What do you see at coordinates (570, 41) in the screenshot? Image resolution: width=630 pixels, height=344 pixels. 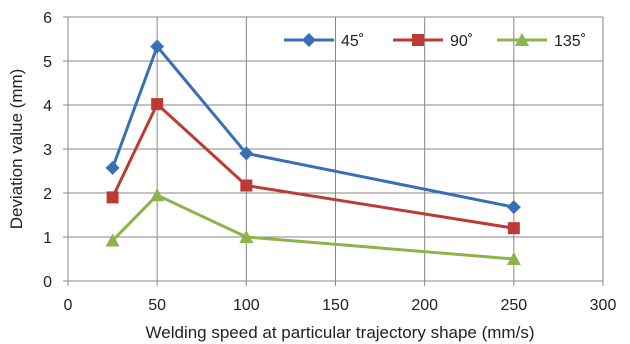 I see `legend-label: 135˚` at bounding box center [570, 41].